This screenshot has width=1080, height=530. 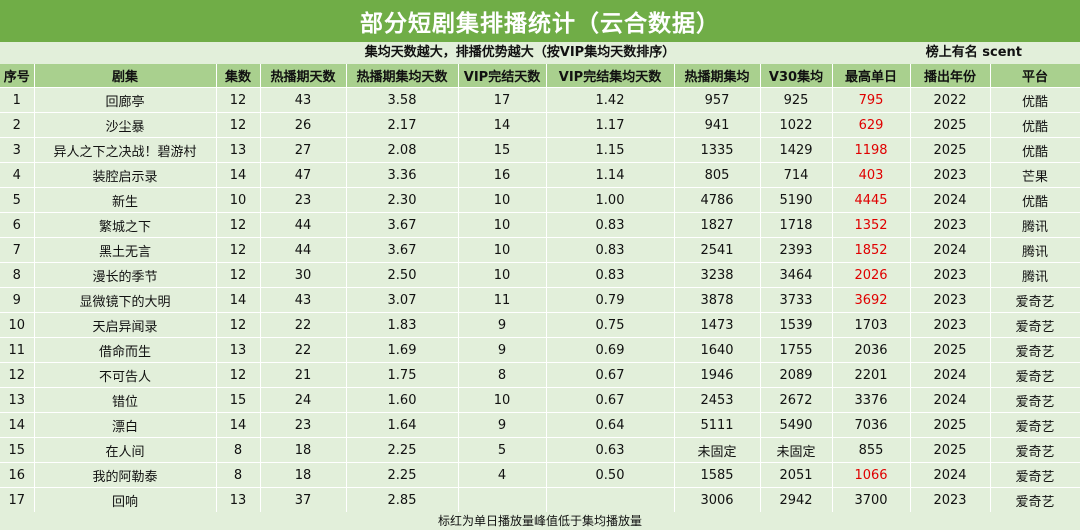 I want to click on table-cell: 1827, so click(x=717, y=225).